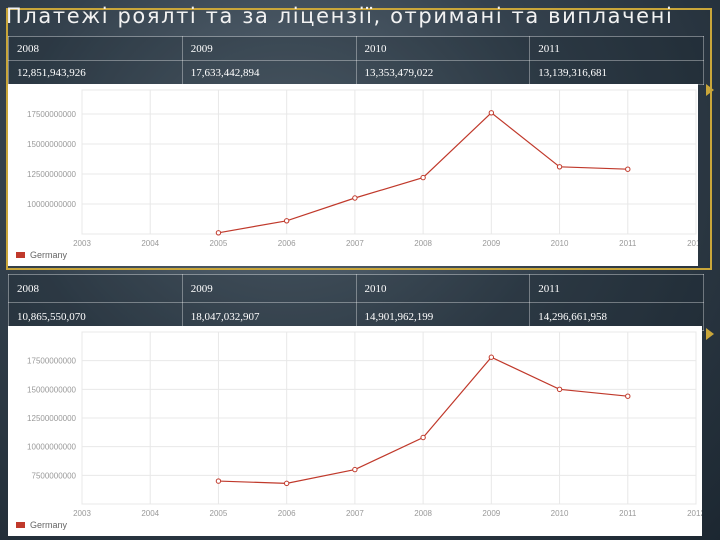 This screenshot has width=720, height=540. What do you see at coordinates (616, 72) in the screenshot?
I see `table-cell: 13,139,316,681` at bounding box center [616, 72].